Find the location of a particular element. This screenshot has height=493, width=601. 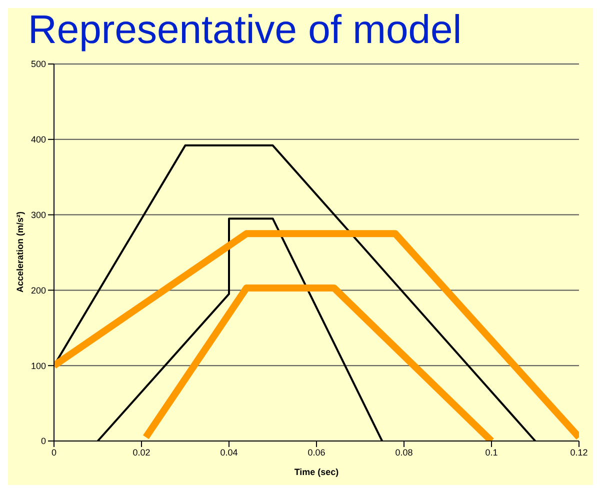

x-axis-title: Time (sec) is located at coordinates (316, 472).